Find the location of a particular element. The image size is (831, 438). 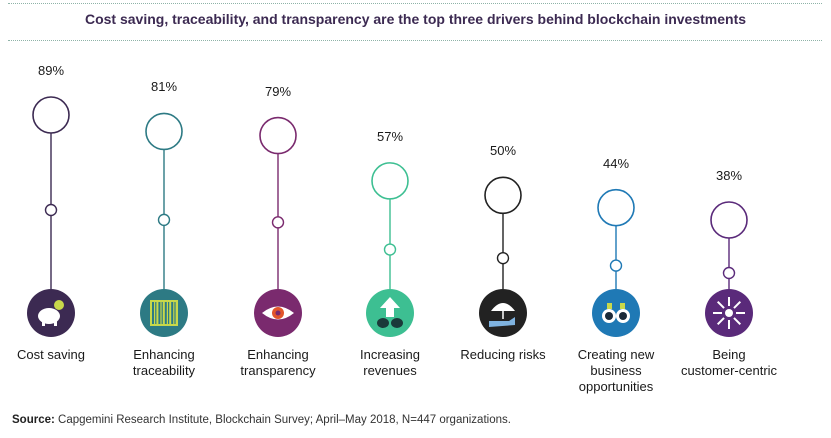

category-label: Being customer-centric is located at coordinates (729, 363).